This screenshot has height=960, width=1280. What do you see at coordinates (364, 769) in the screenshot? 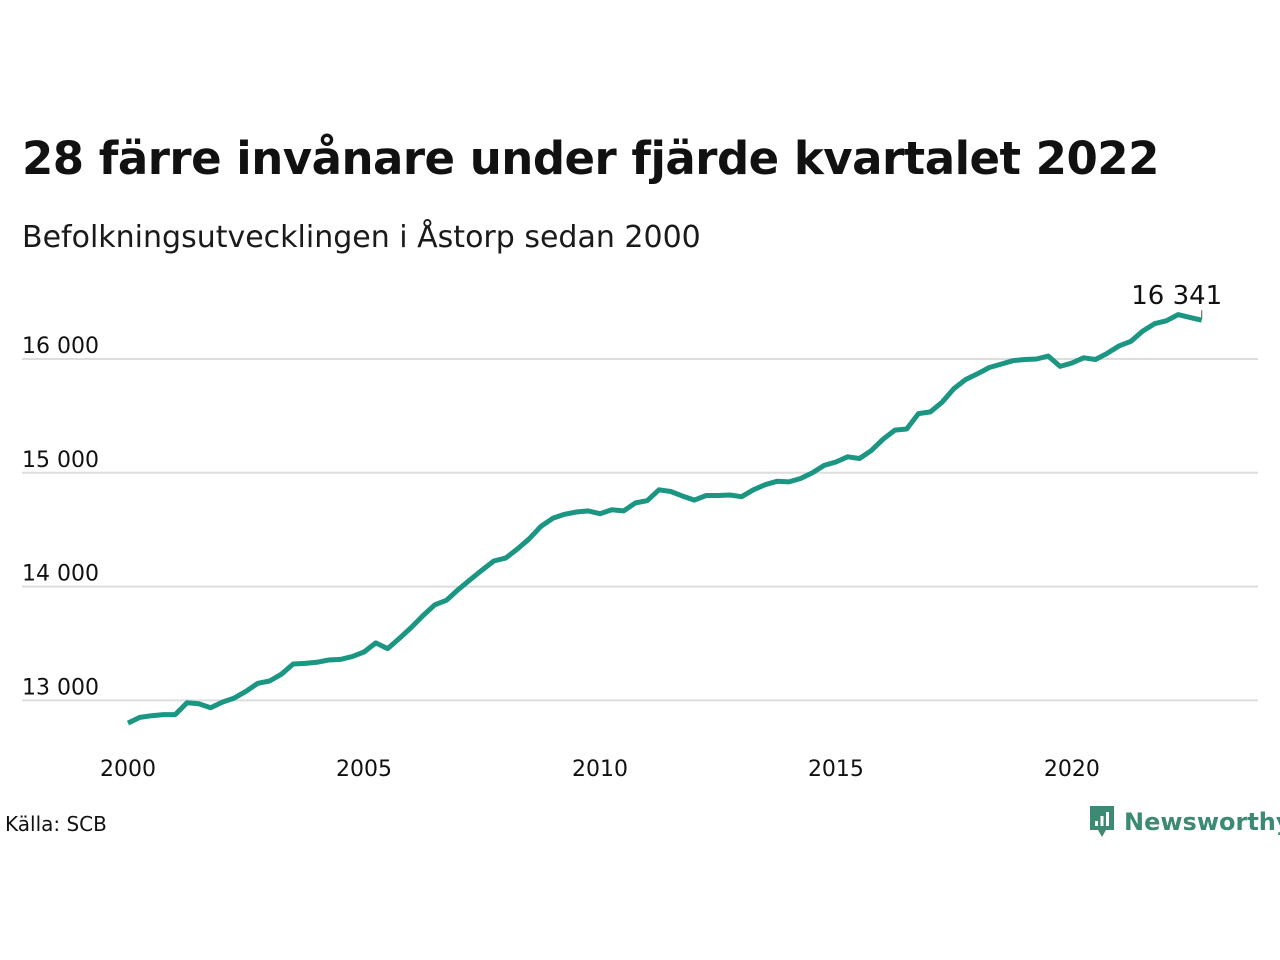
I see `x-tick-label-2005: 2005` at bounding box center [364, 769].